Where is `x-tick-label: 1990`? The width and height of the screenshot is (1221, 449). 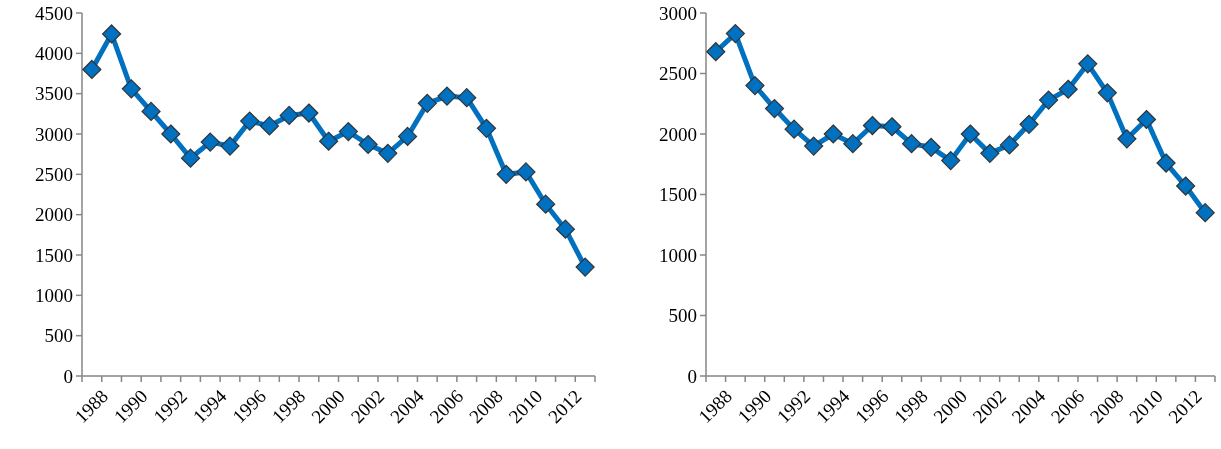
x-tick-label: 1990 is located at coordinates (130, 406).